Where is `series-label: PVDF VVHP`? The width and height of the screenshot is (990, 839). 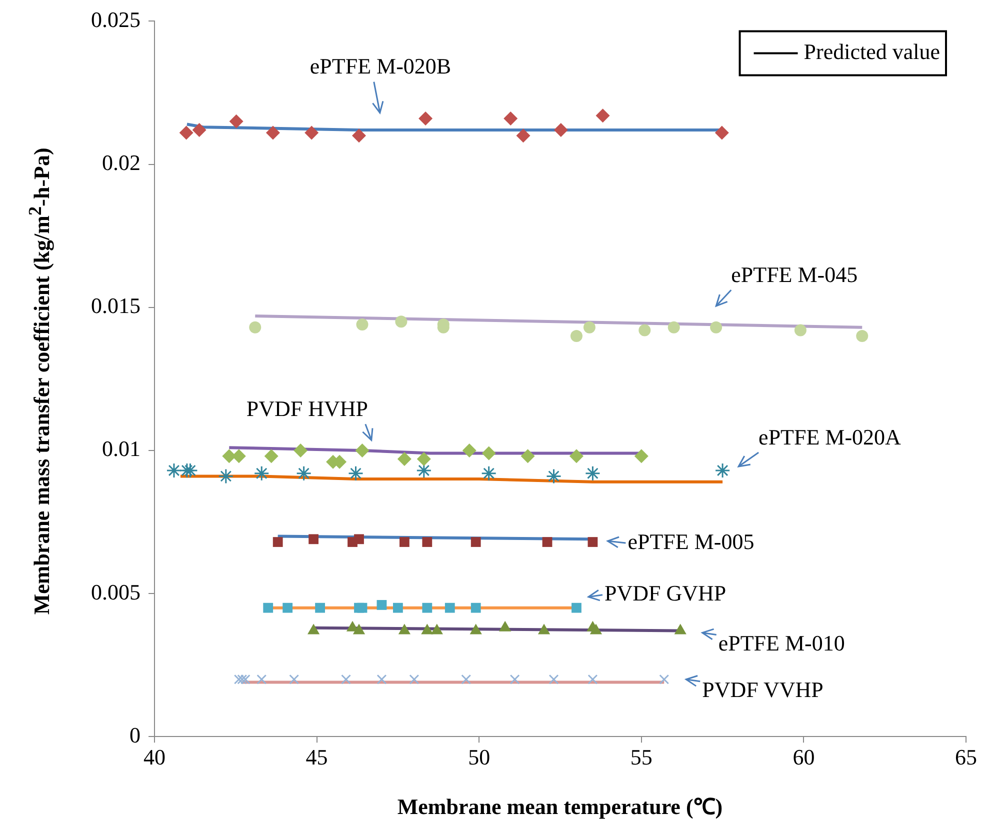
series-label: PVDF VVHP is located at coordinates (763, 689).